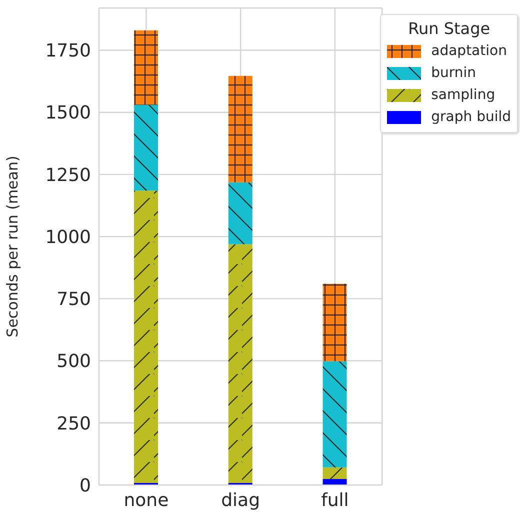  I want to click on legend-label: graph build, so click(470, 117).